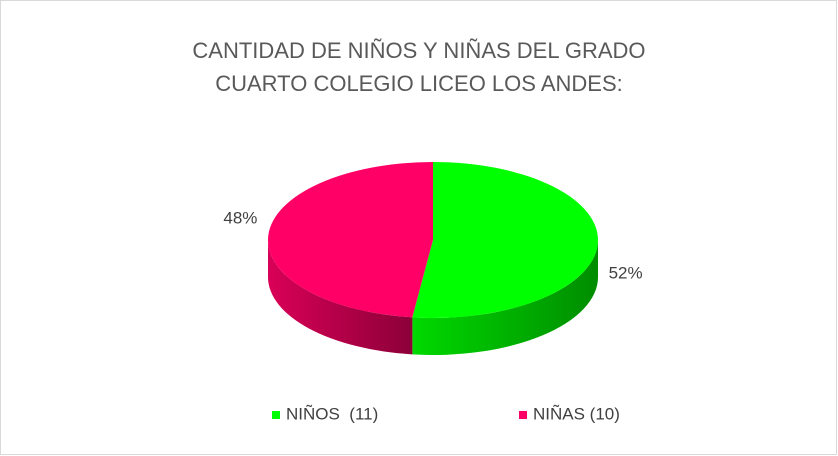  I want to click on data-label: 52%, so click(626, 273).